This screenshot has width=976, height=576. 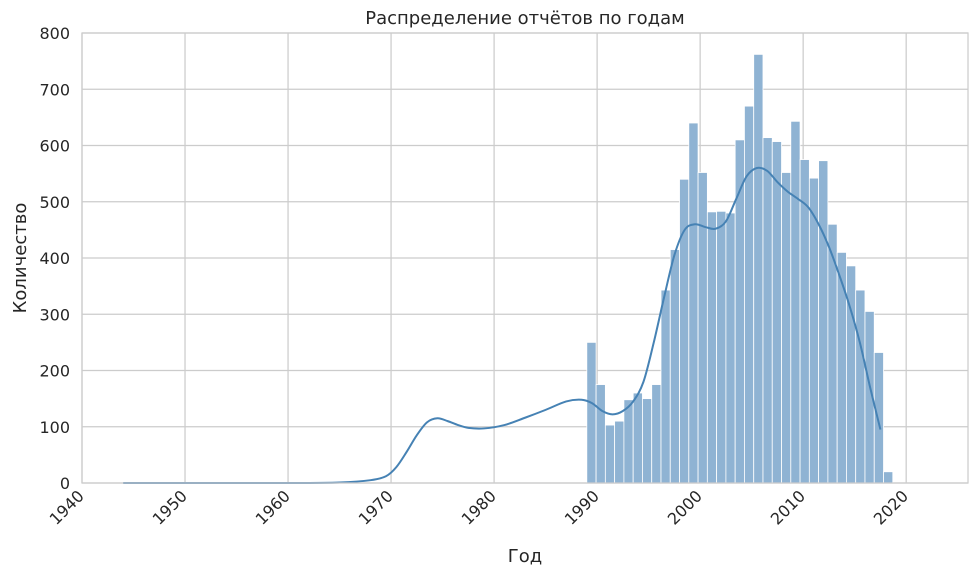 I want to click on x-tick-label: 1970, so click(x=376, y=507).